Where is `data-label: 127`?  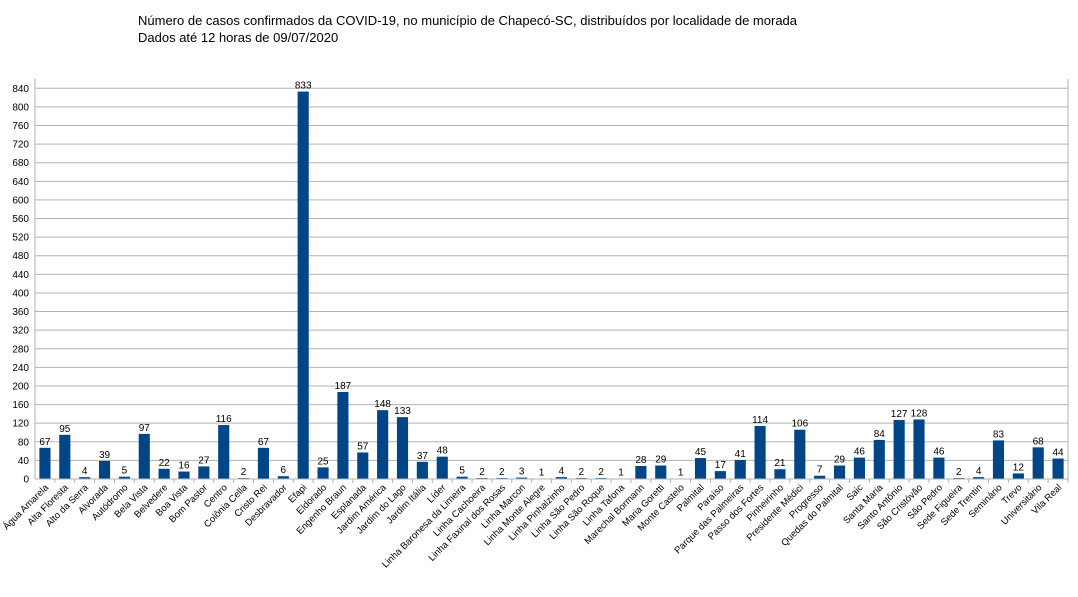
data-label: 127 is located at coordinates (899, 414).